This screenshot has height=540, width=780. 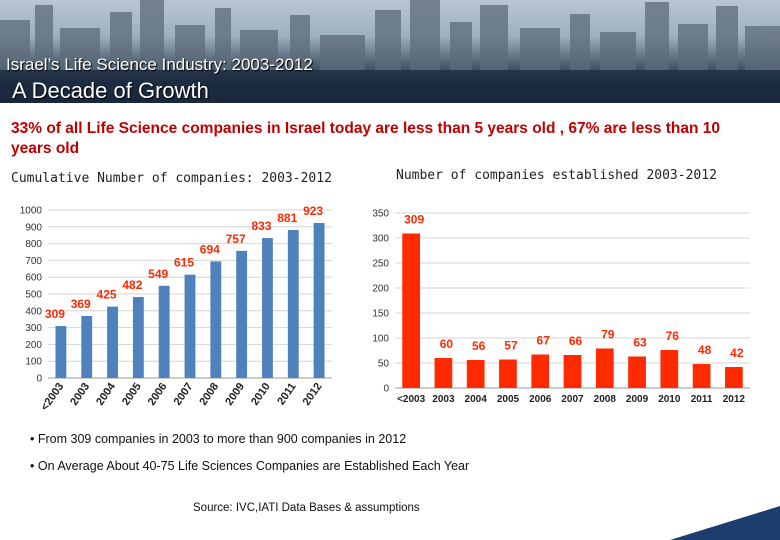 What do you see at coordinates (81, 304) in the screenshot?
I see `data-label: 369` at bounding box center [81, 304].